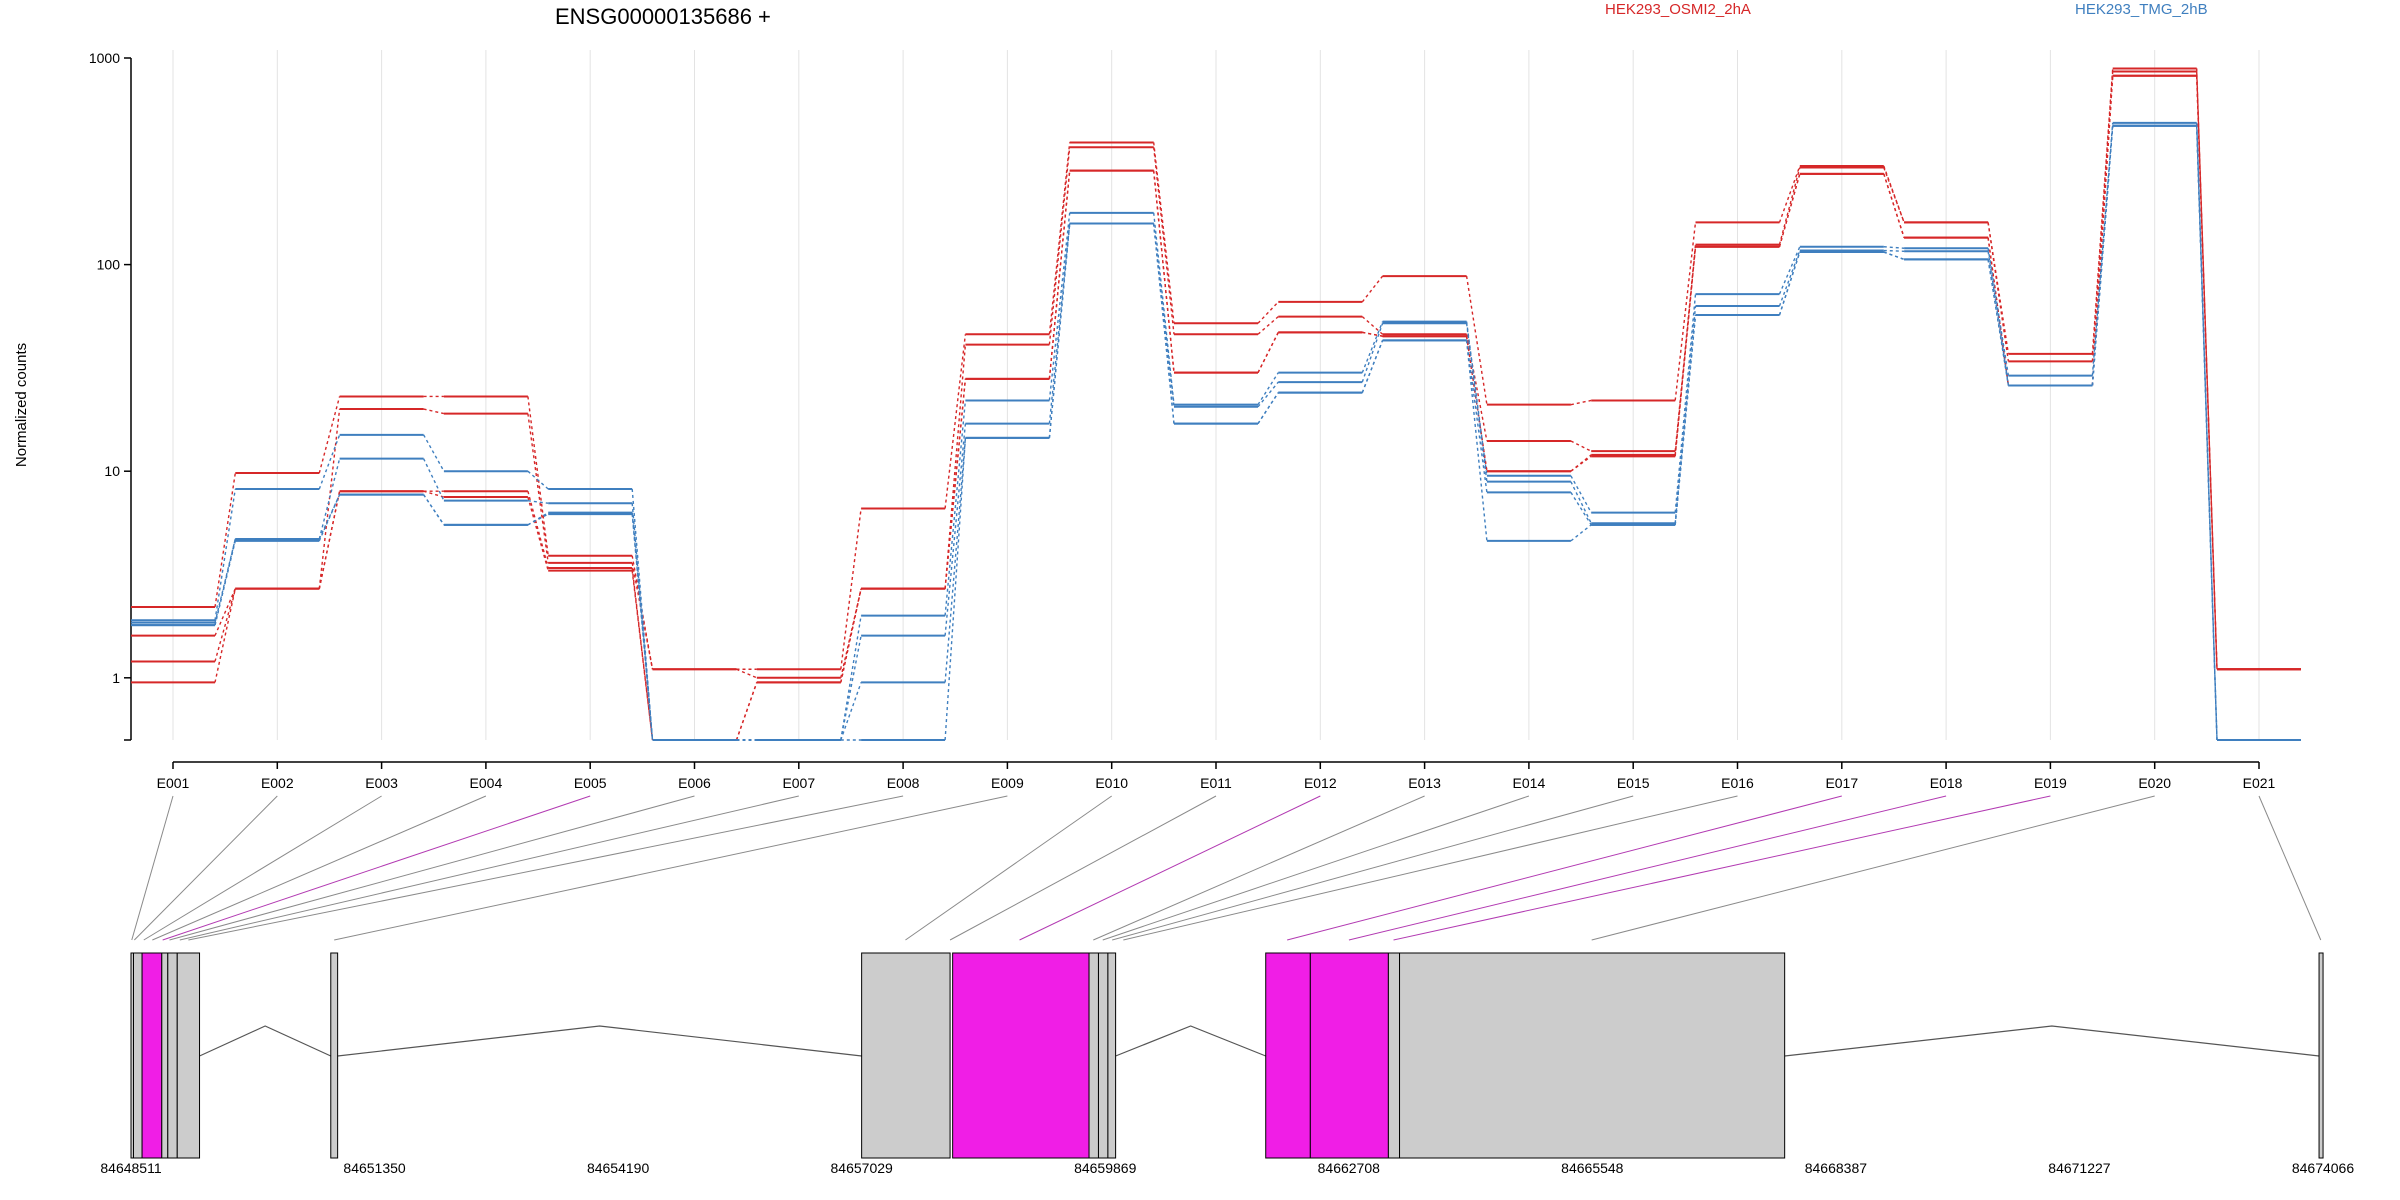 The image size is (2400, 1200). I want to click on x-tick-label-e010: E010, so click(1111, 783).